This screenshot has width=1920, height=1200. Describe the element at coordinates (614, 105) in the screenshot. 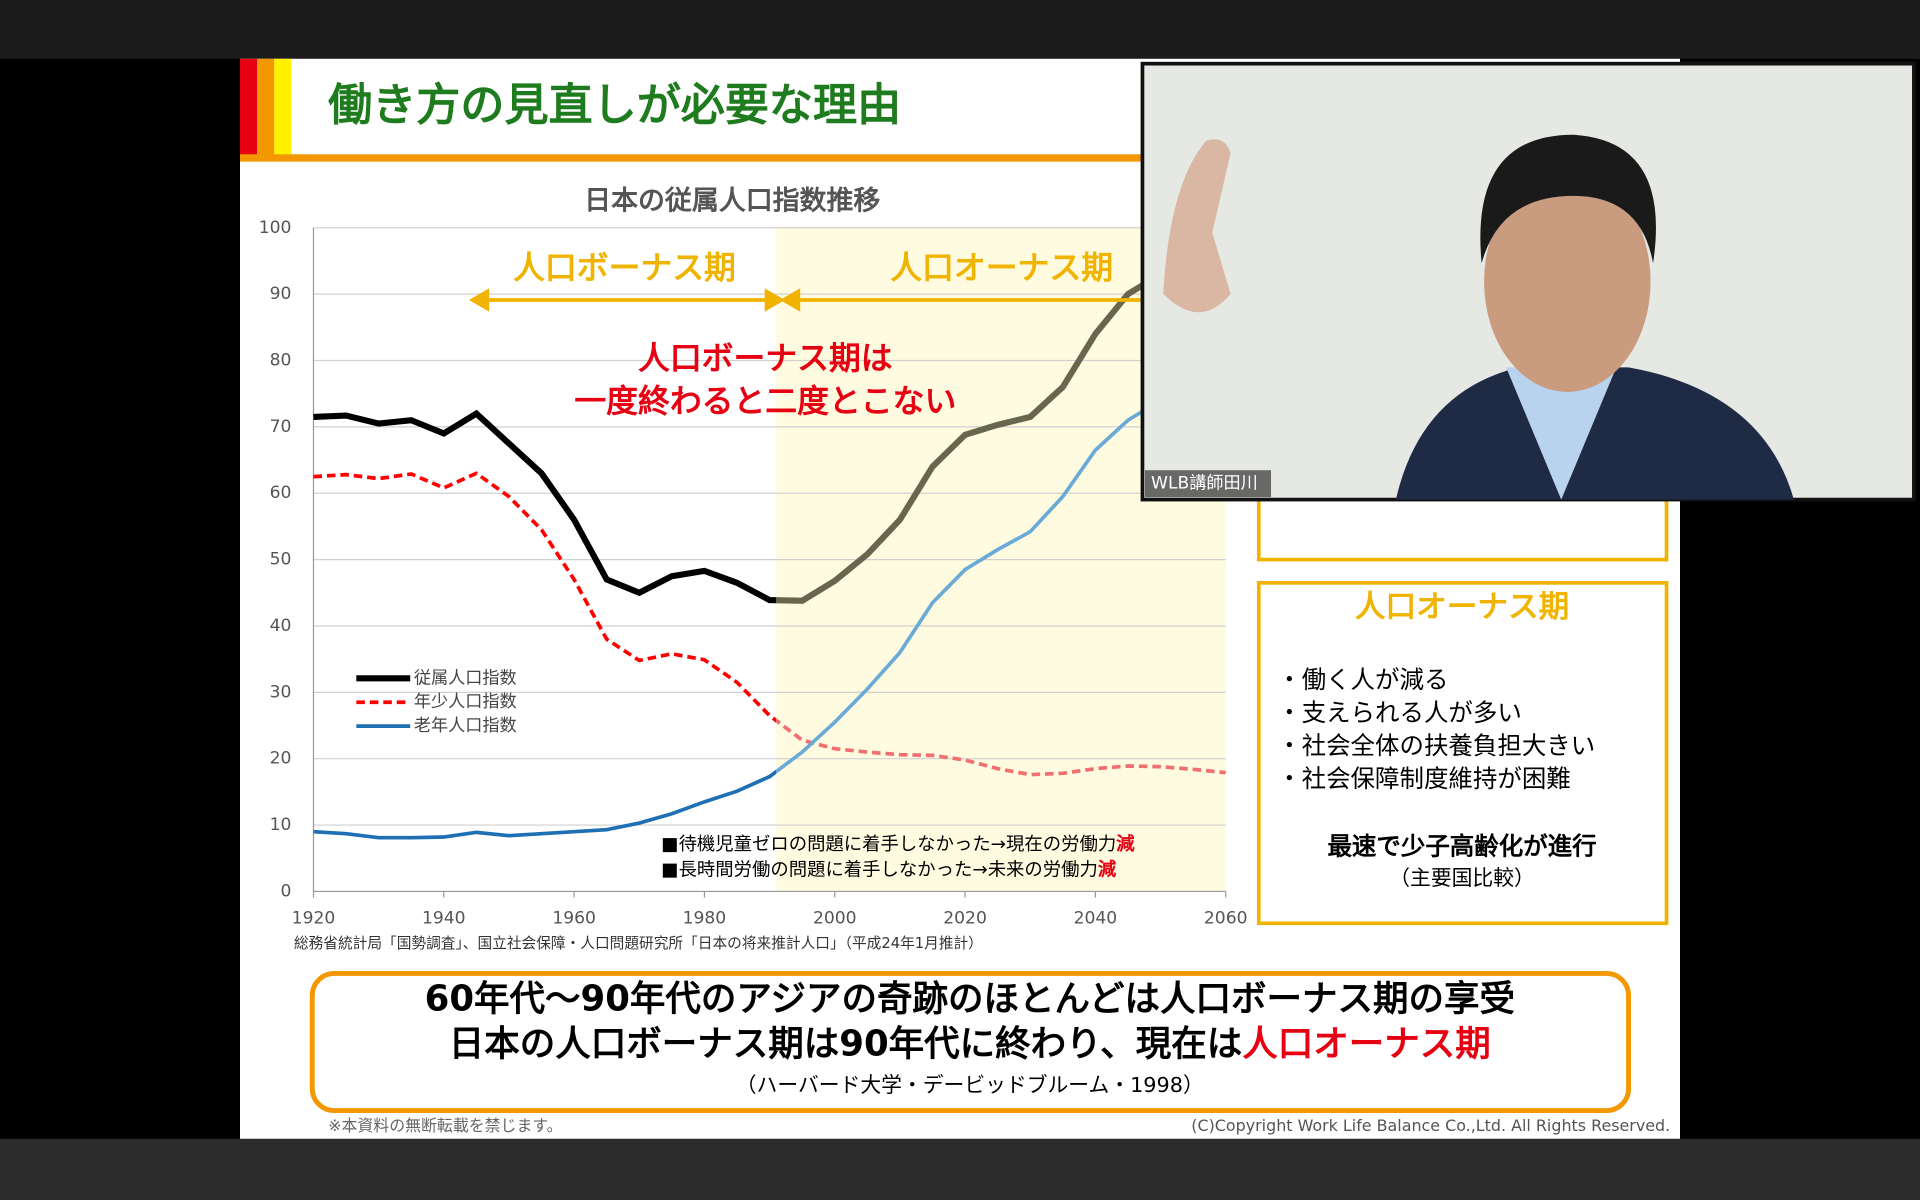

I see `slide-title: 働き方の見直しが必要な理由` at that location.